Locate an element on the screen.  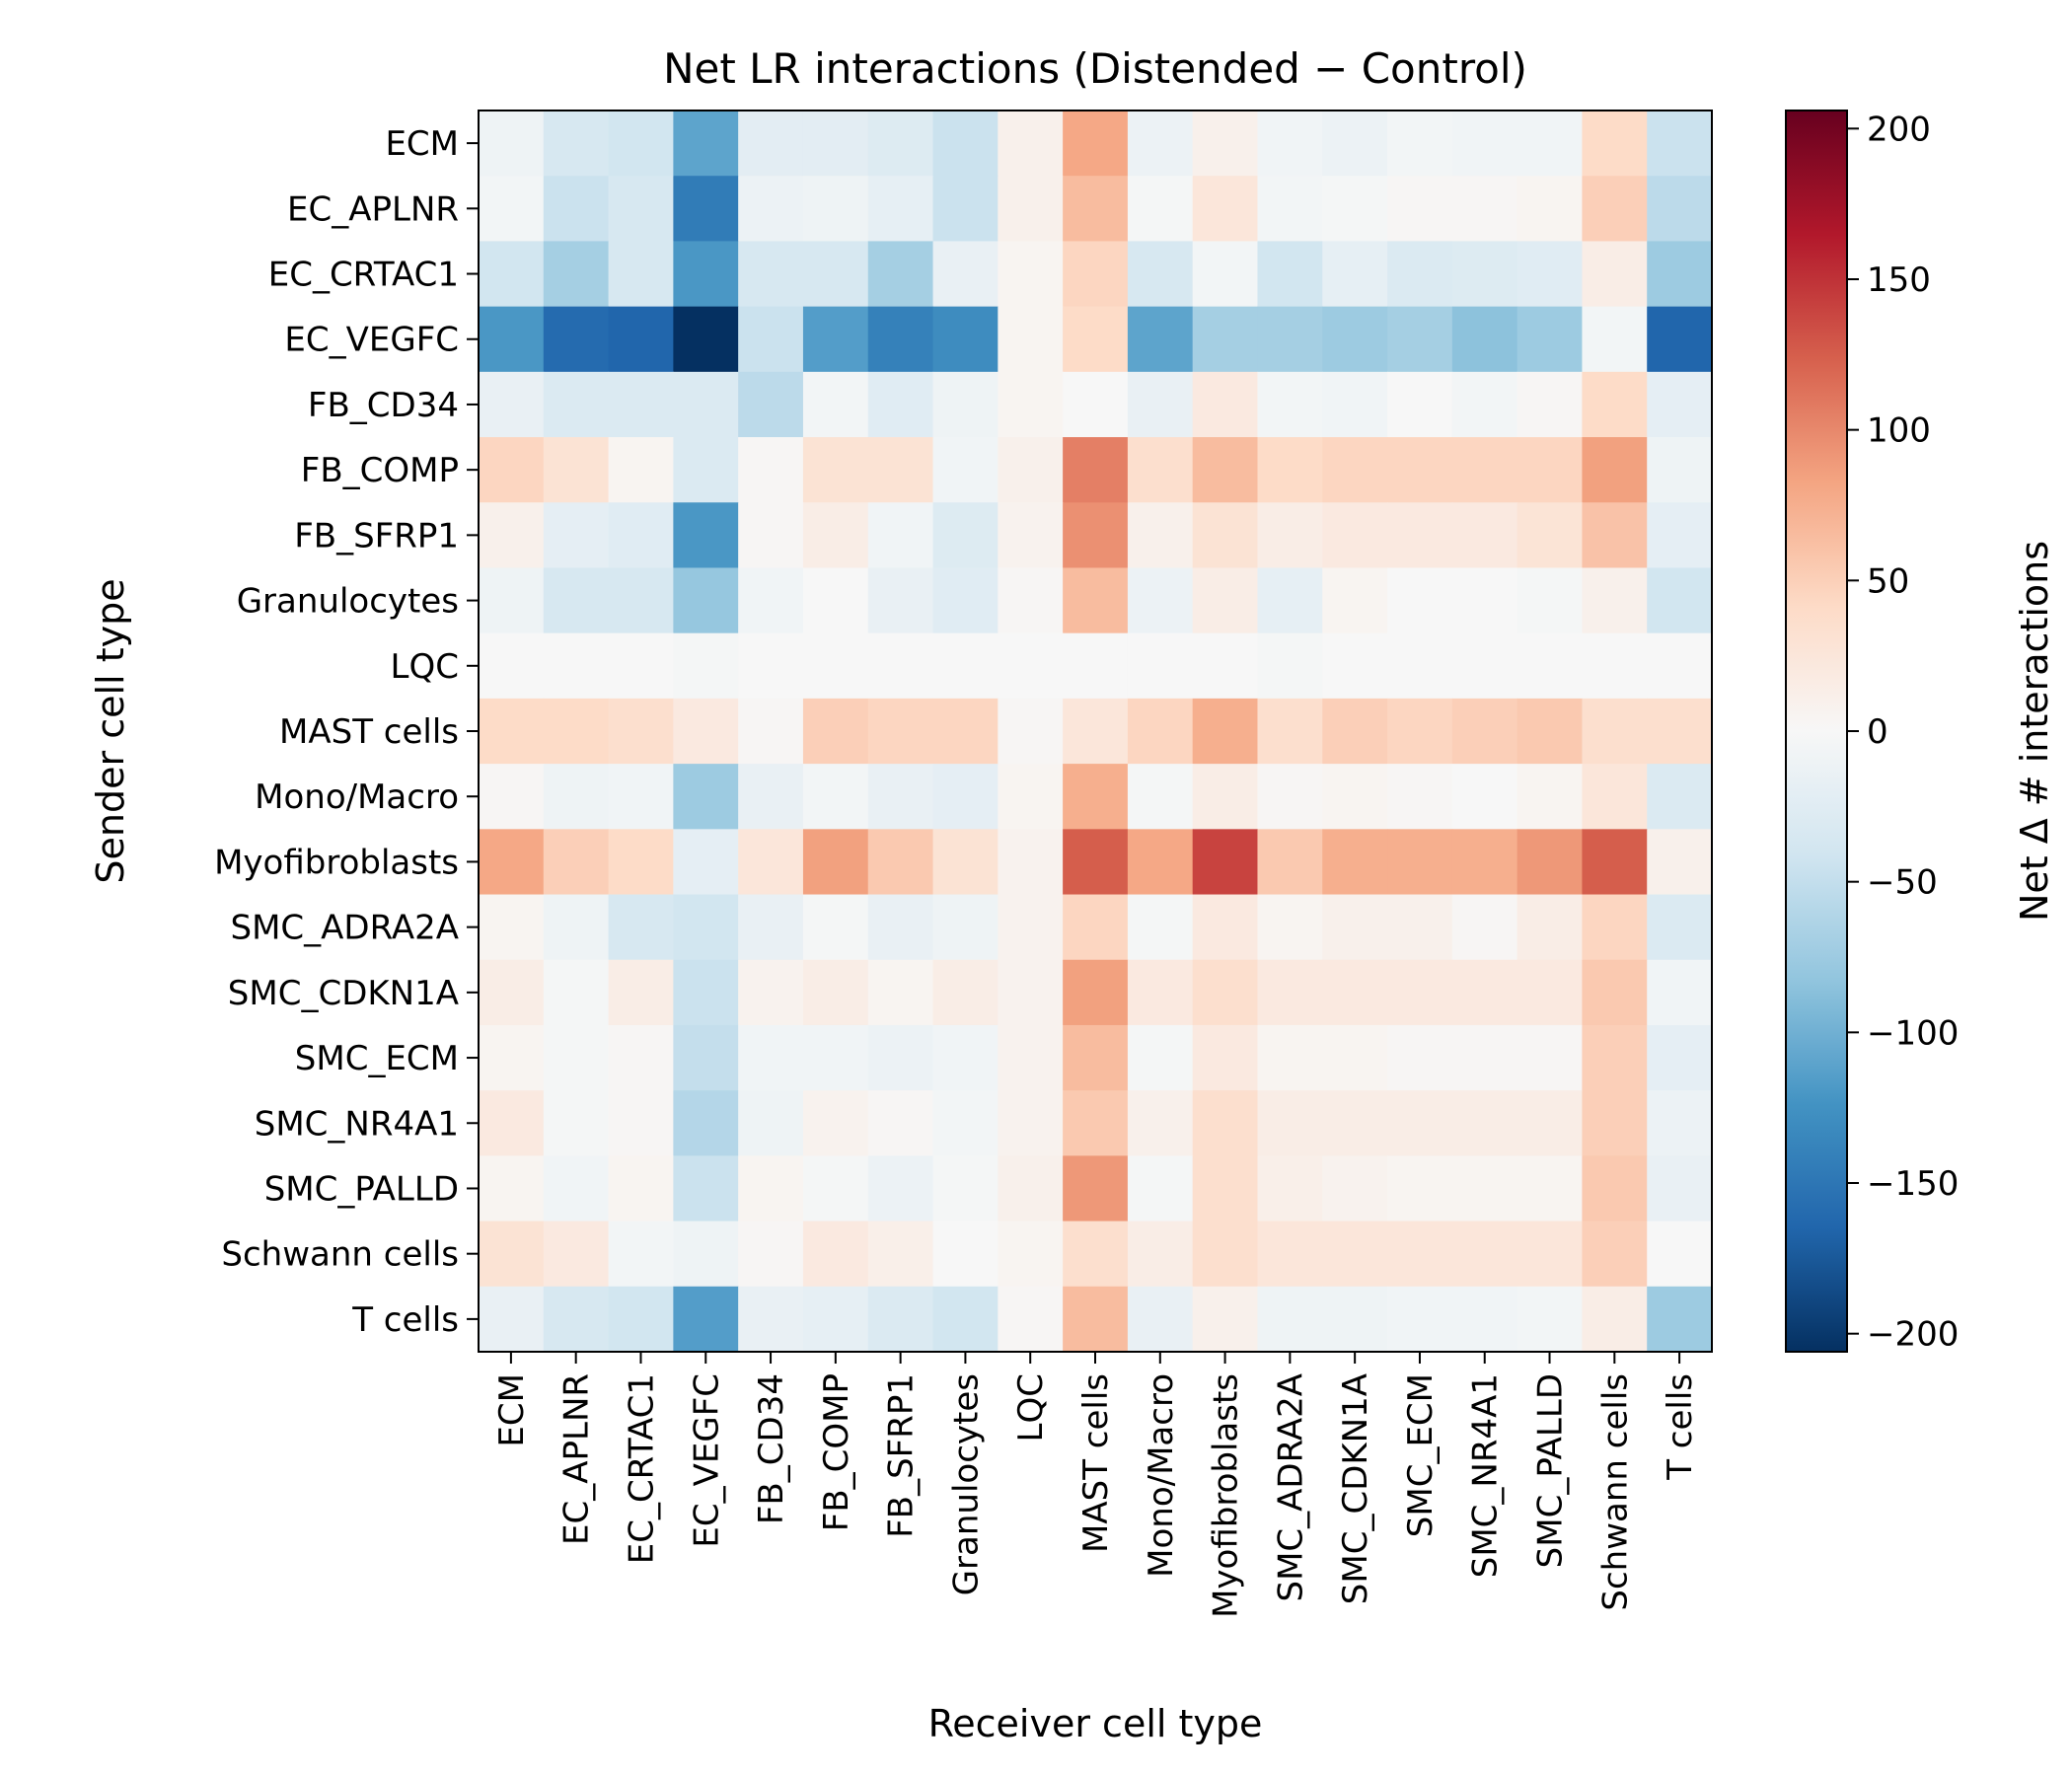
y-tick-label: Granulocytes is located at coordinates (348, 602).